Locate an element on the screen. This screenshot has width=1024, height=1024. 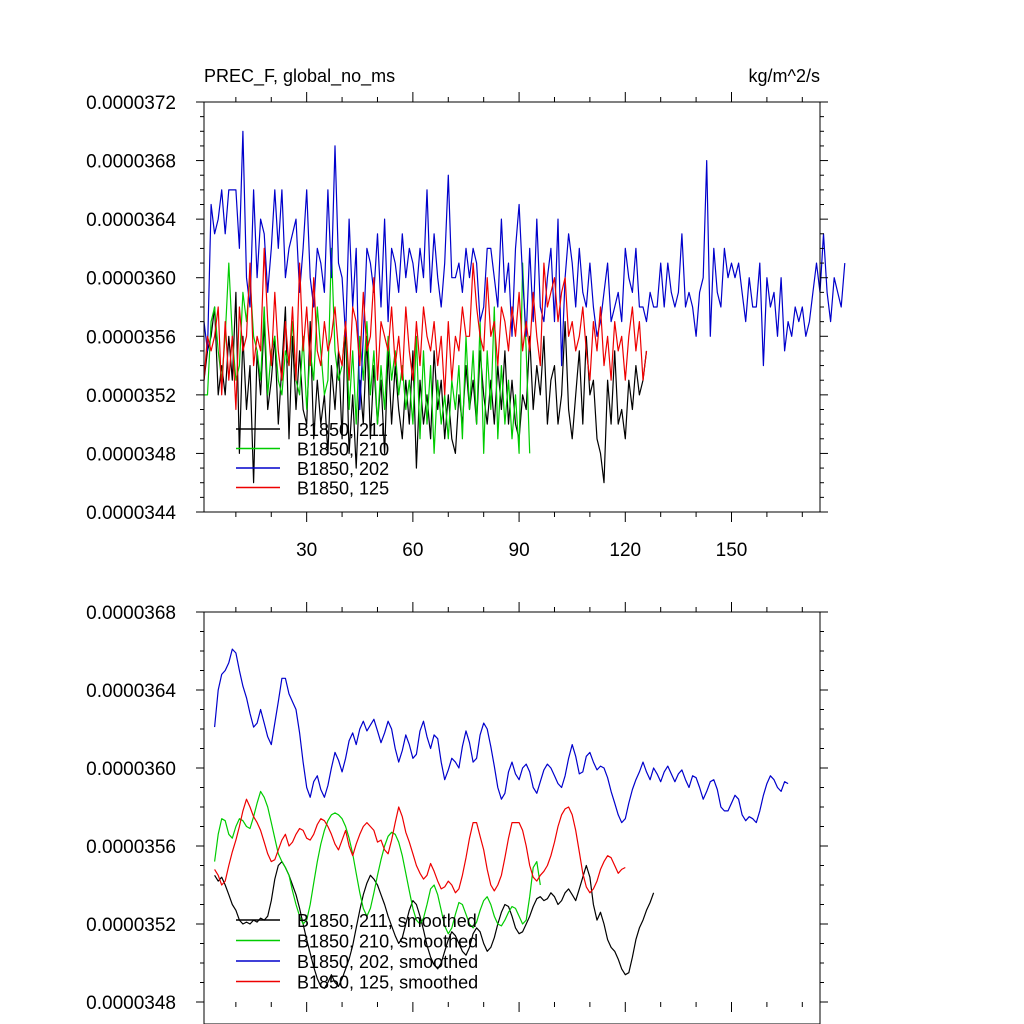
legend-label: B1850, 125, smoothed is located at coordinates (387, 983).